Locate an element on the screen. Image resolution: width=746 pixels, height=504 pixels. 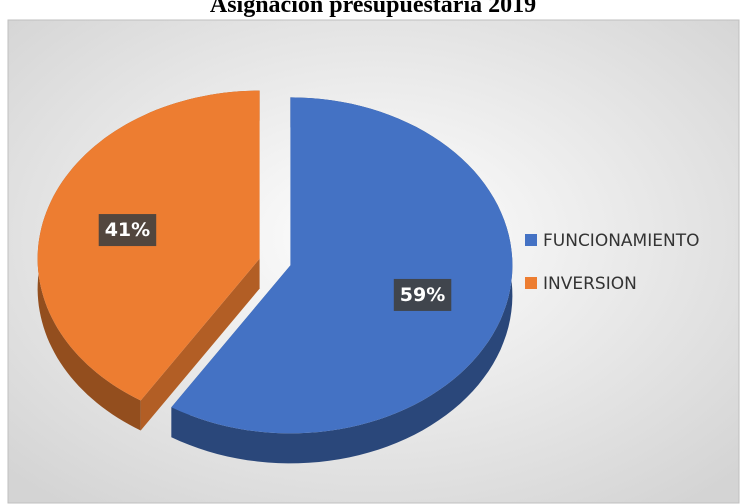
legend-label: INVERSION is located at coordinates (590, 284).